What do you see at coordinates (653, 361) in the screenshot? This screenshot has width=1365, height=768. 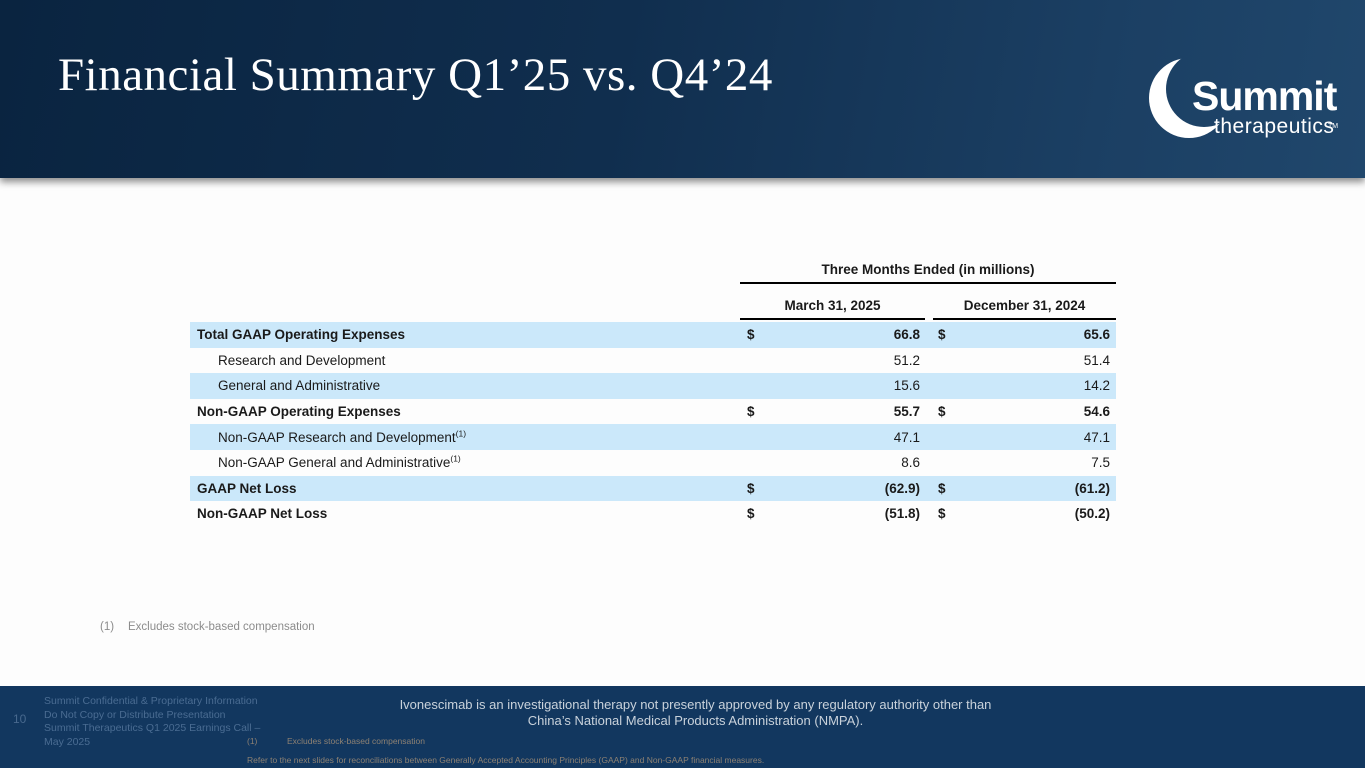 I see `table-row: Research and Development 51.2 51.4` at bounding box center [653, 361].